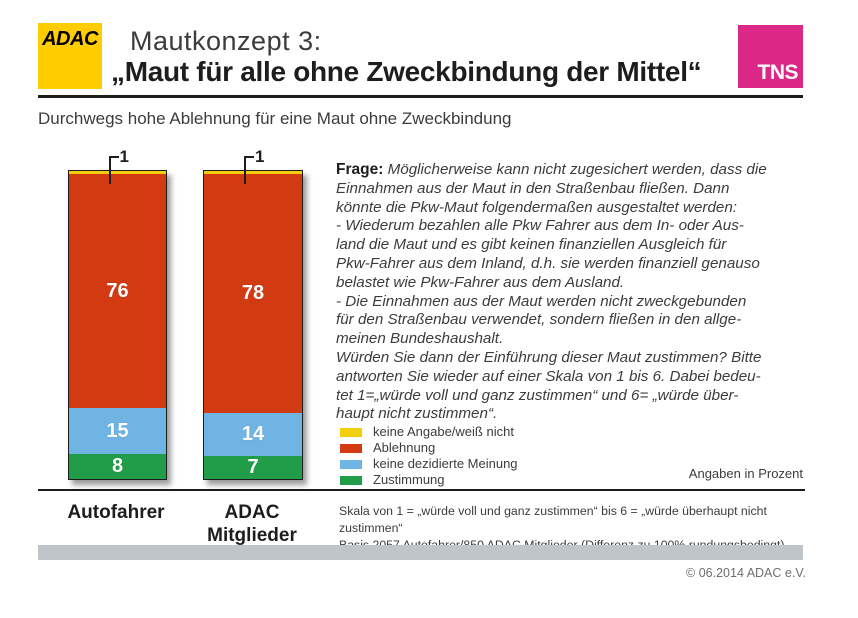 The image size is (858, 618). Describe the element at coordinates (351, 432) in the screenshot. I see `legend-swatch-yellow` at that location.